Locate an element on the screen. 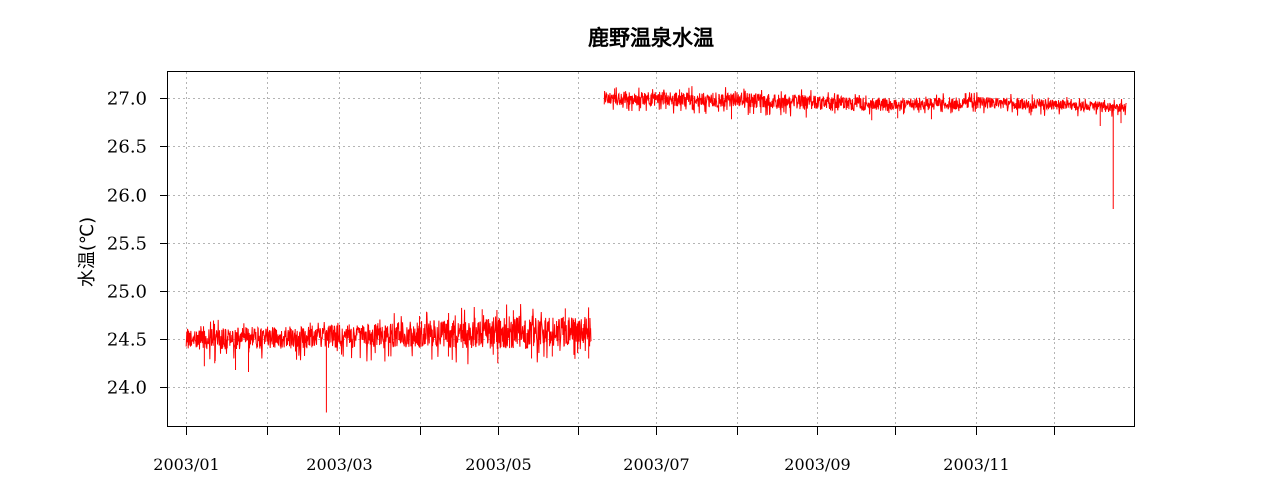 Image resolution: width=1280 pixels, height=500 pixels. y-tick-label: 25.0 is located at coordinates (127, 292).